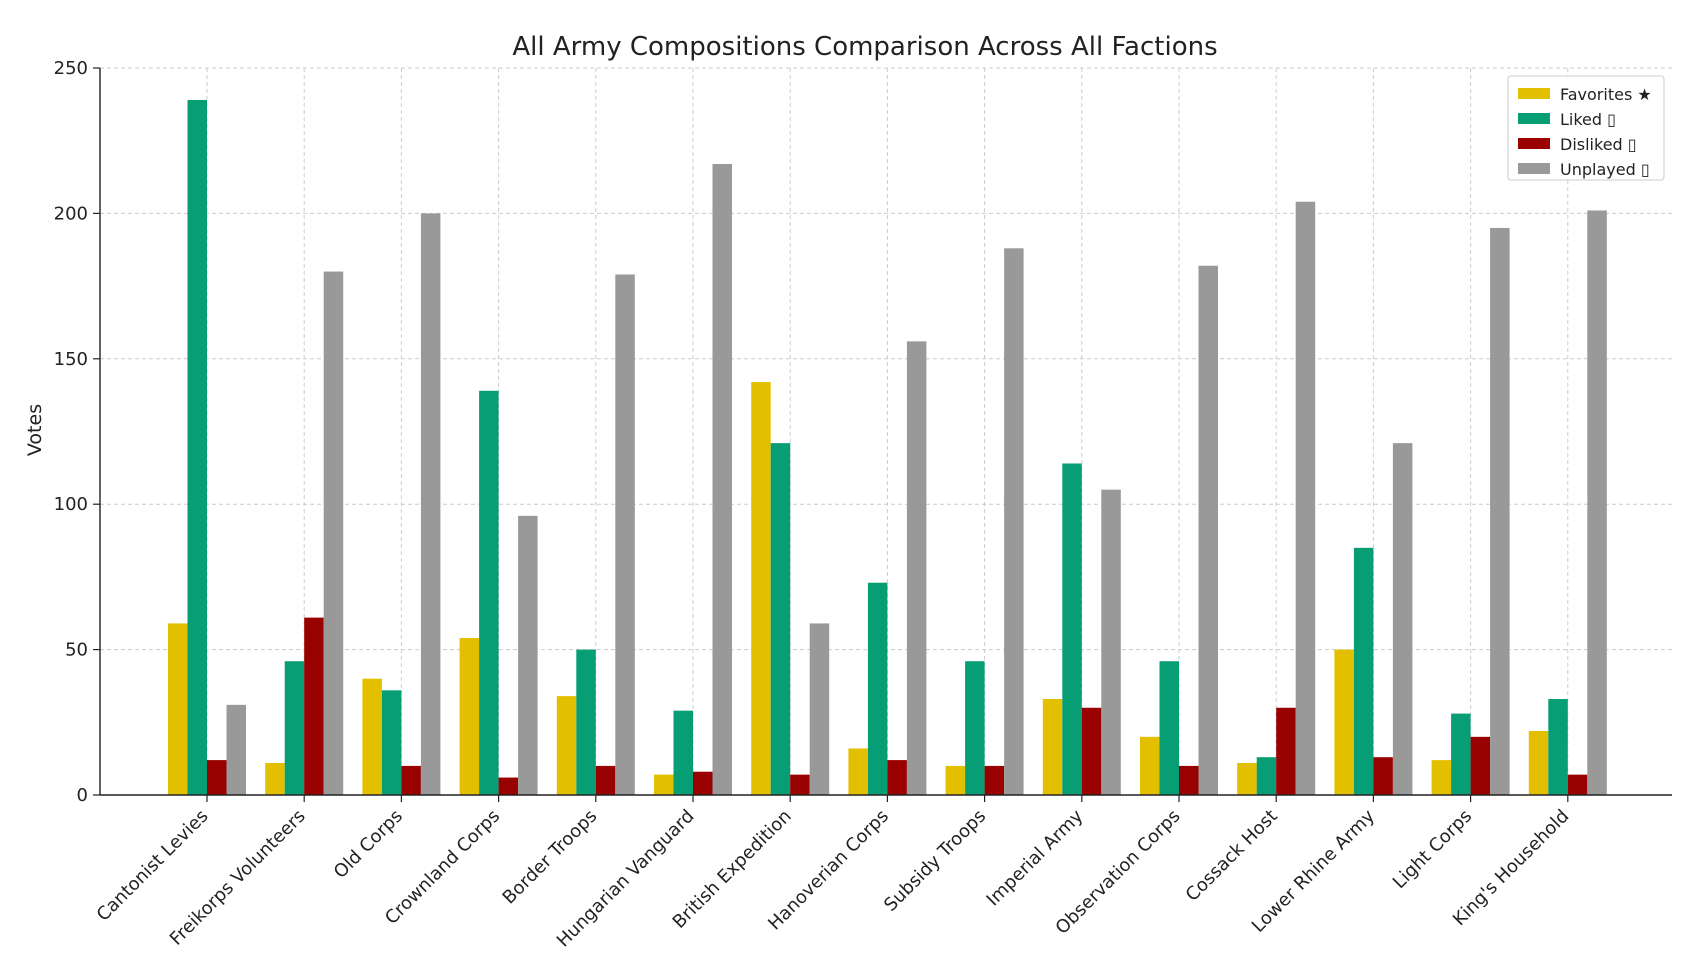 This screenshot has height=963, width=1689. I want to click on y-tick-label: 250, so click(71, 68).